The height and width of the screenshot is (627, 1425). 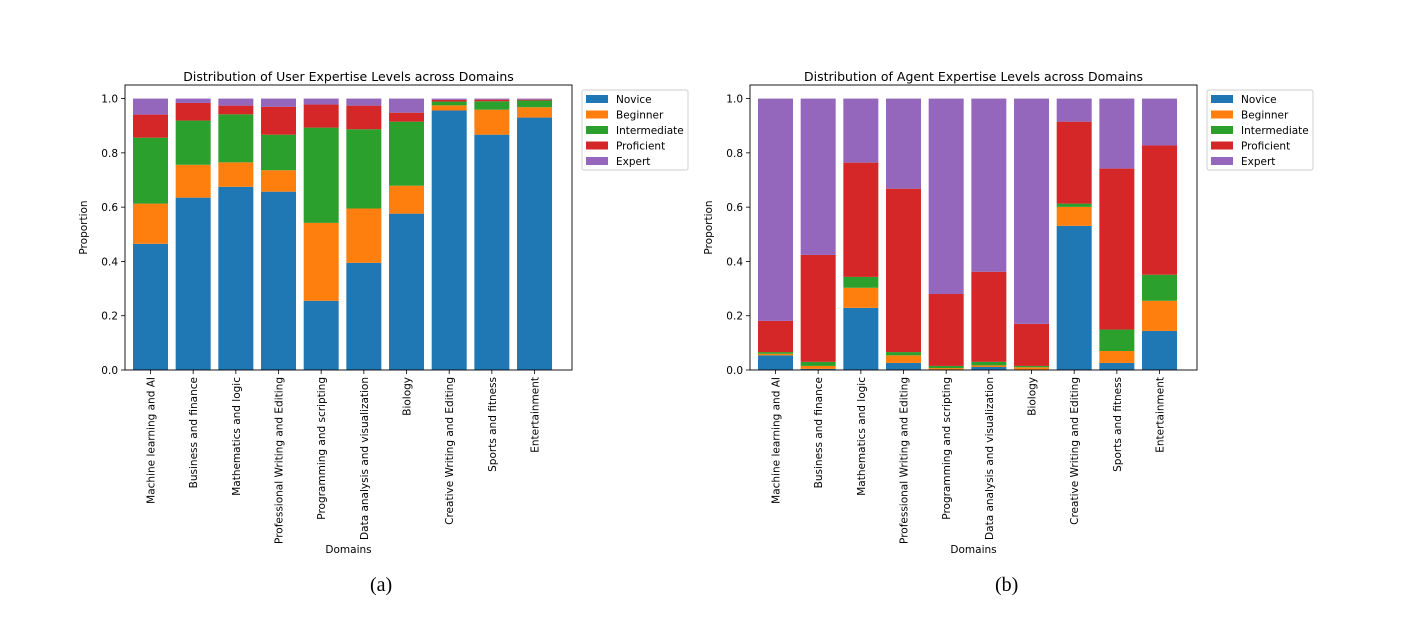 What do you see at coordinates (1275, 131) in the screenshot?
I see `legend-label: Intermediate` at bounding box center [1275, 131].